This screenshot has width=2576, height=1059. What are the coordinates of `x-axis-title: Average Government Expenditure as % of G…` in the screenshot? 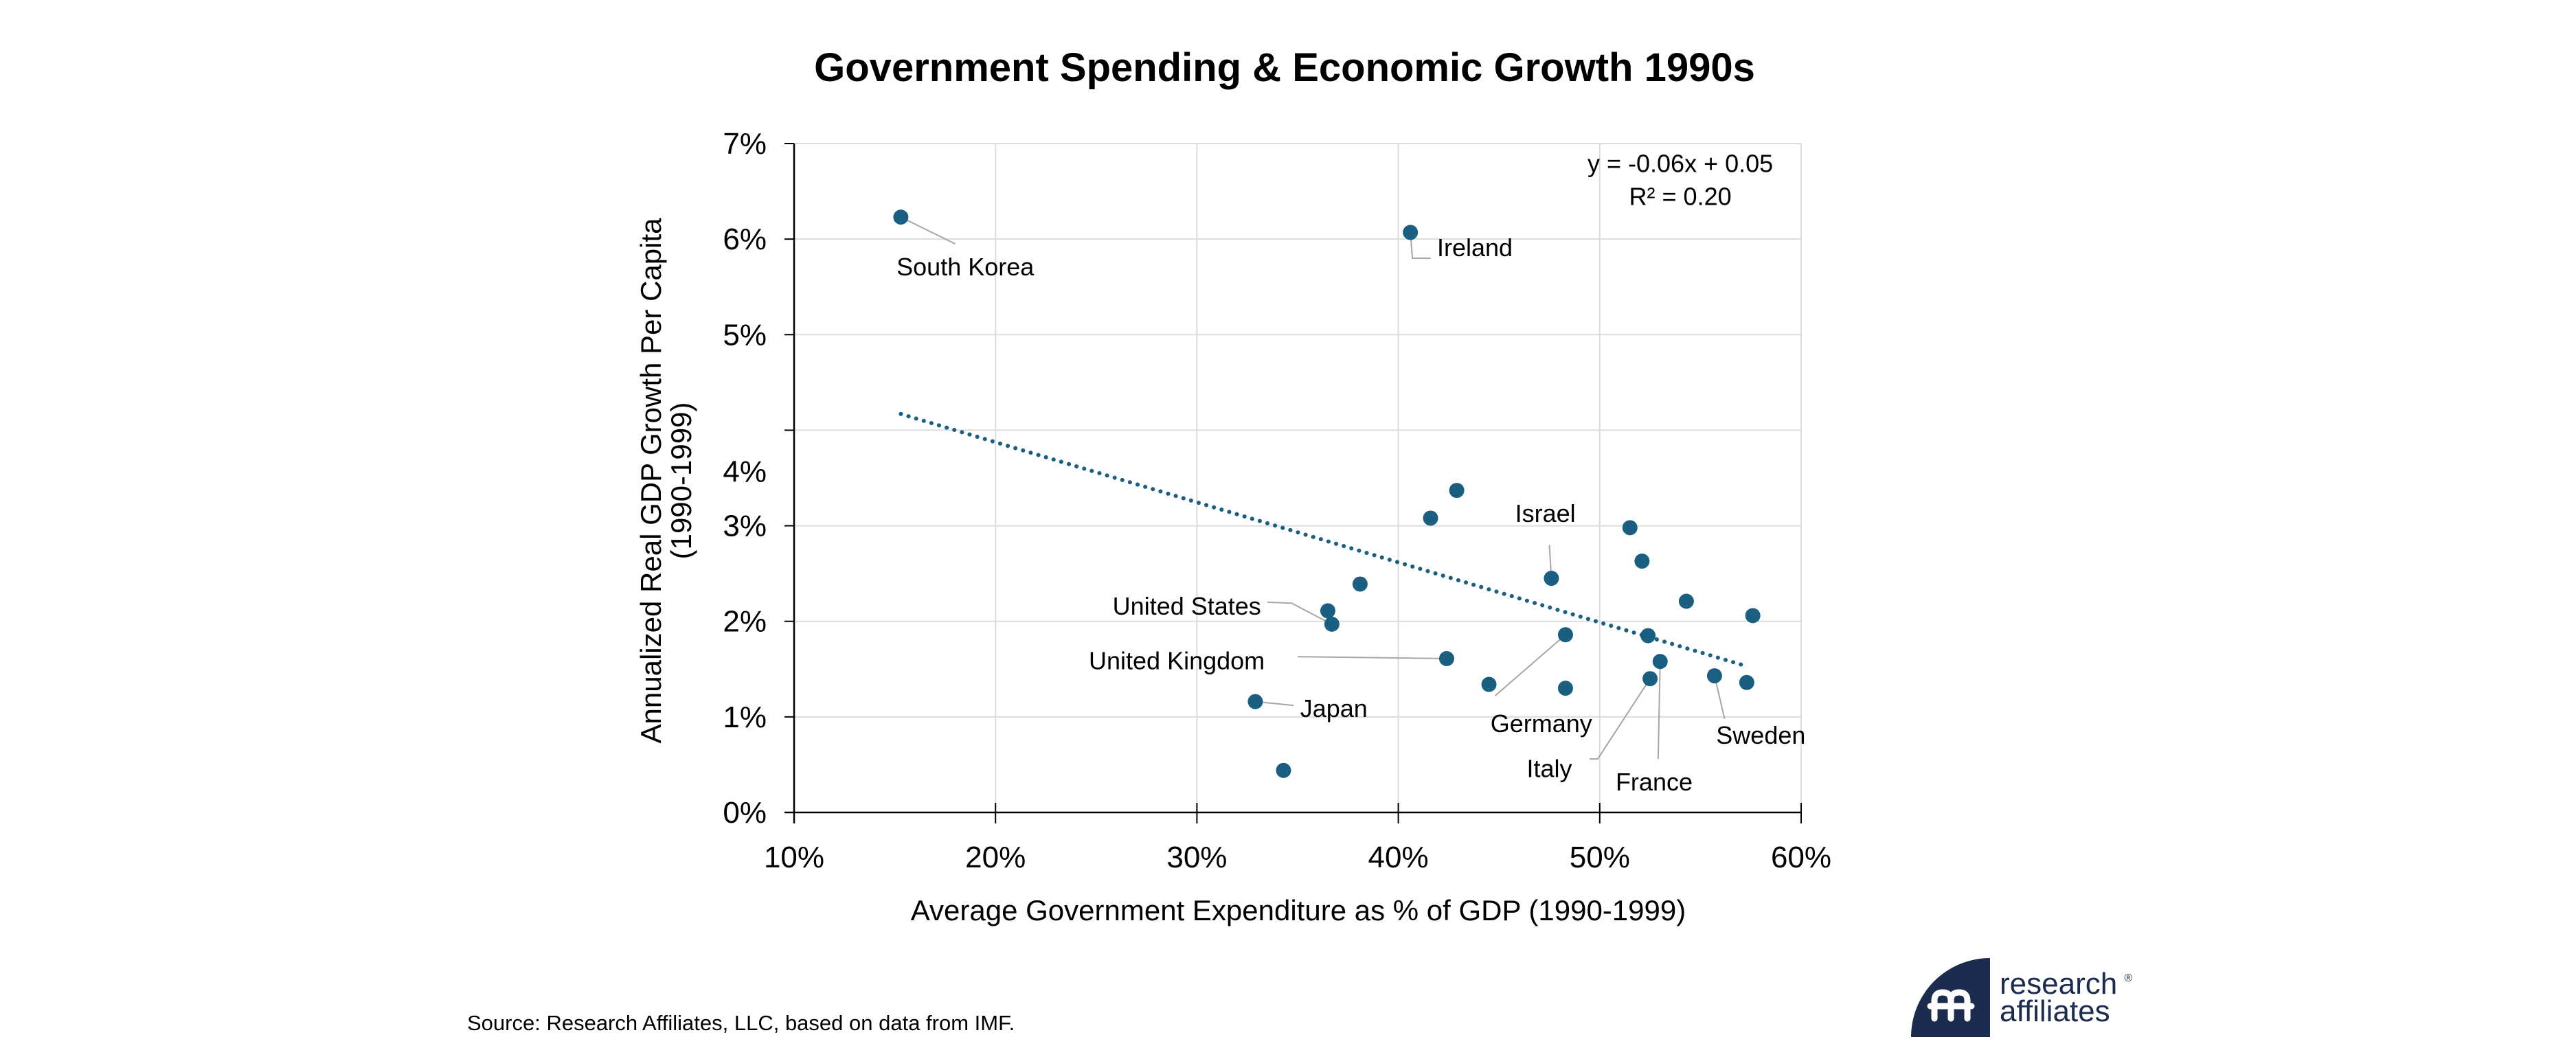 It's located at (1298, 910).